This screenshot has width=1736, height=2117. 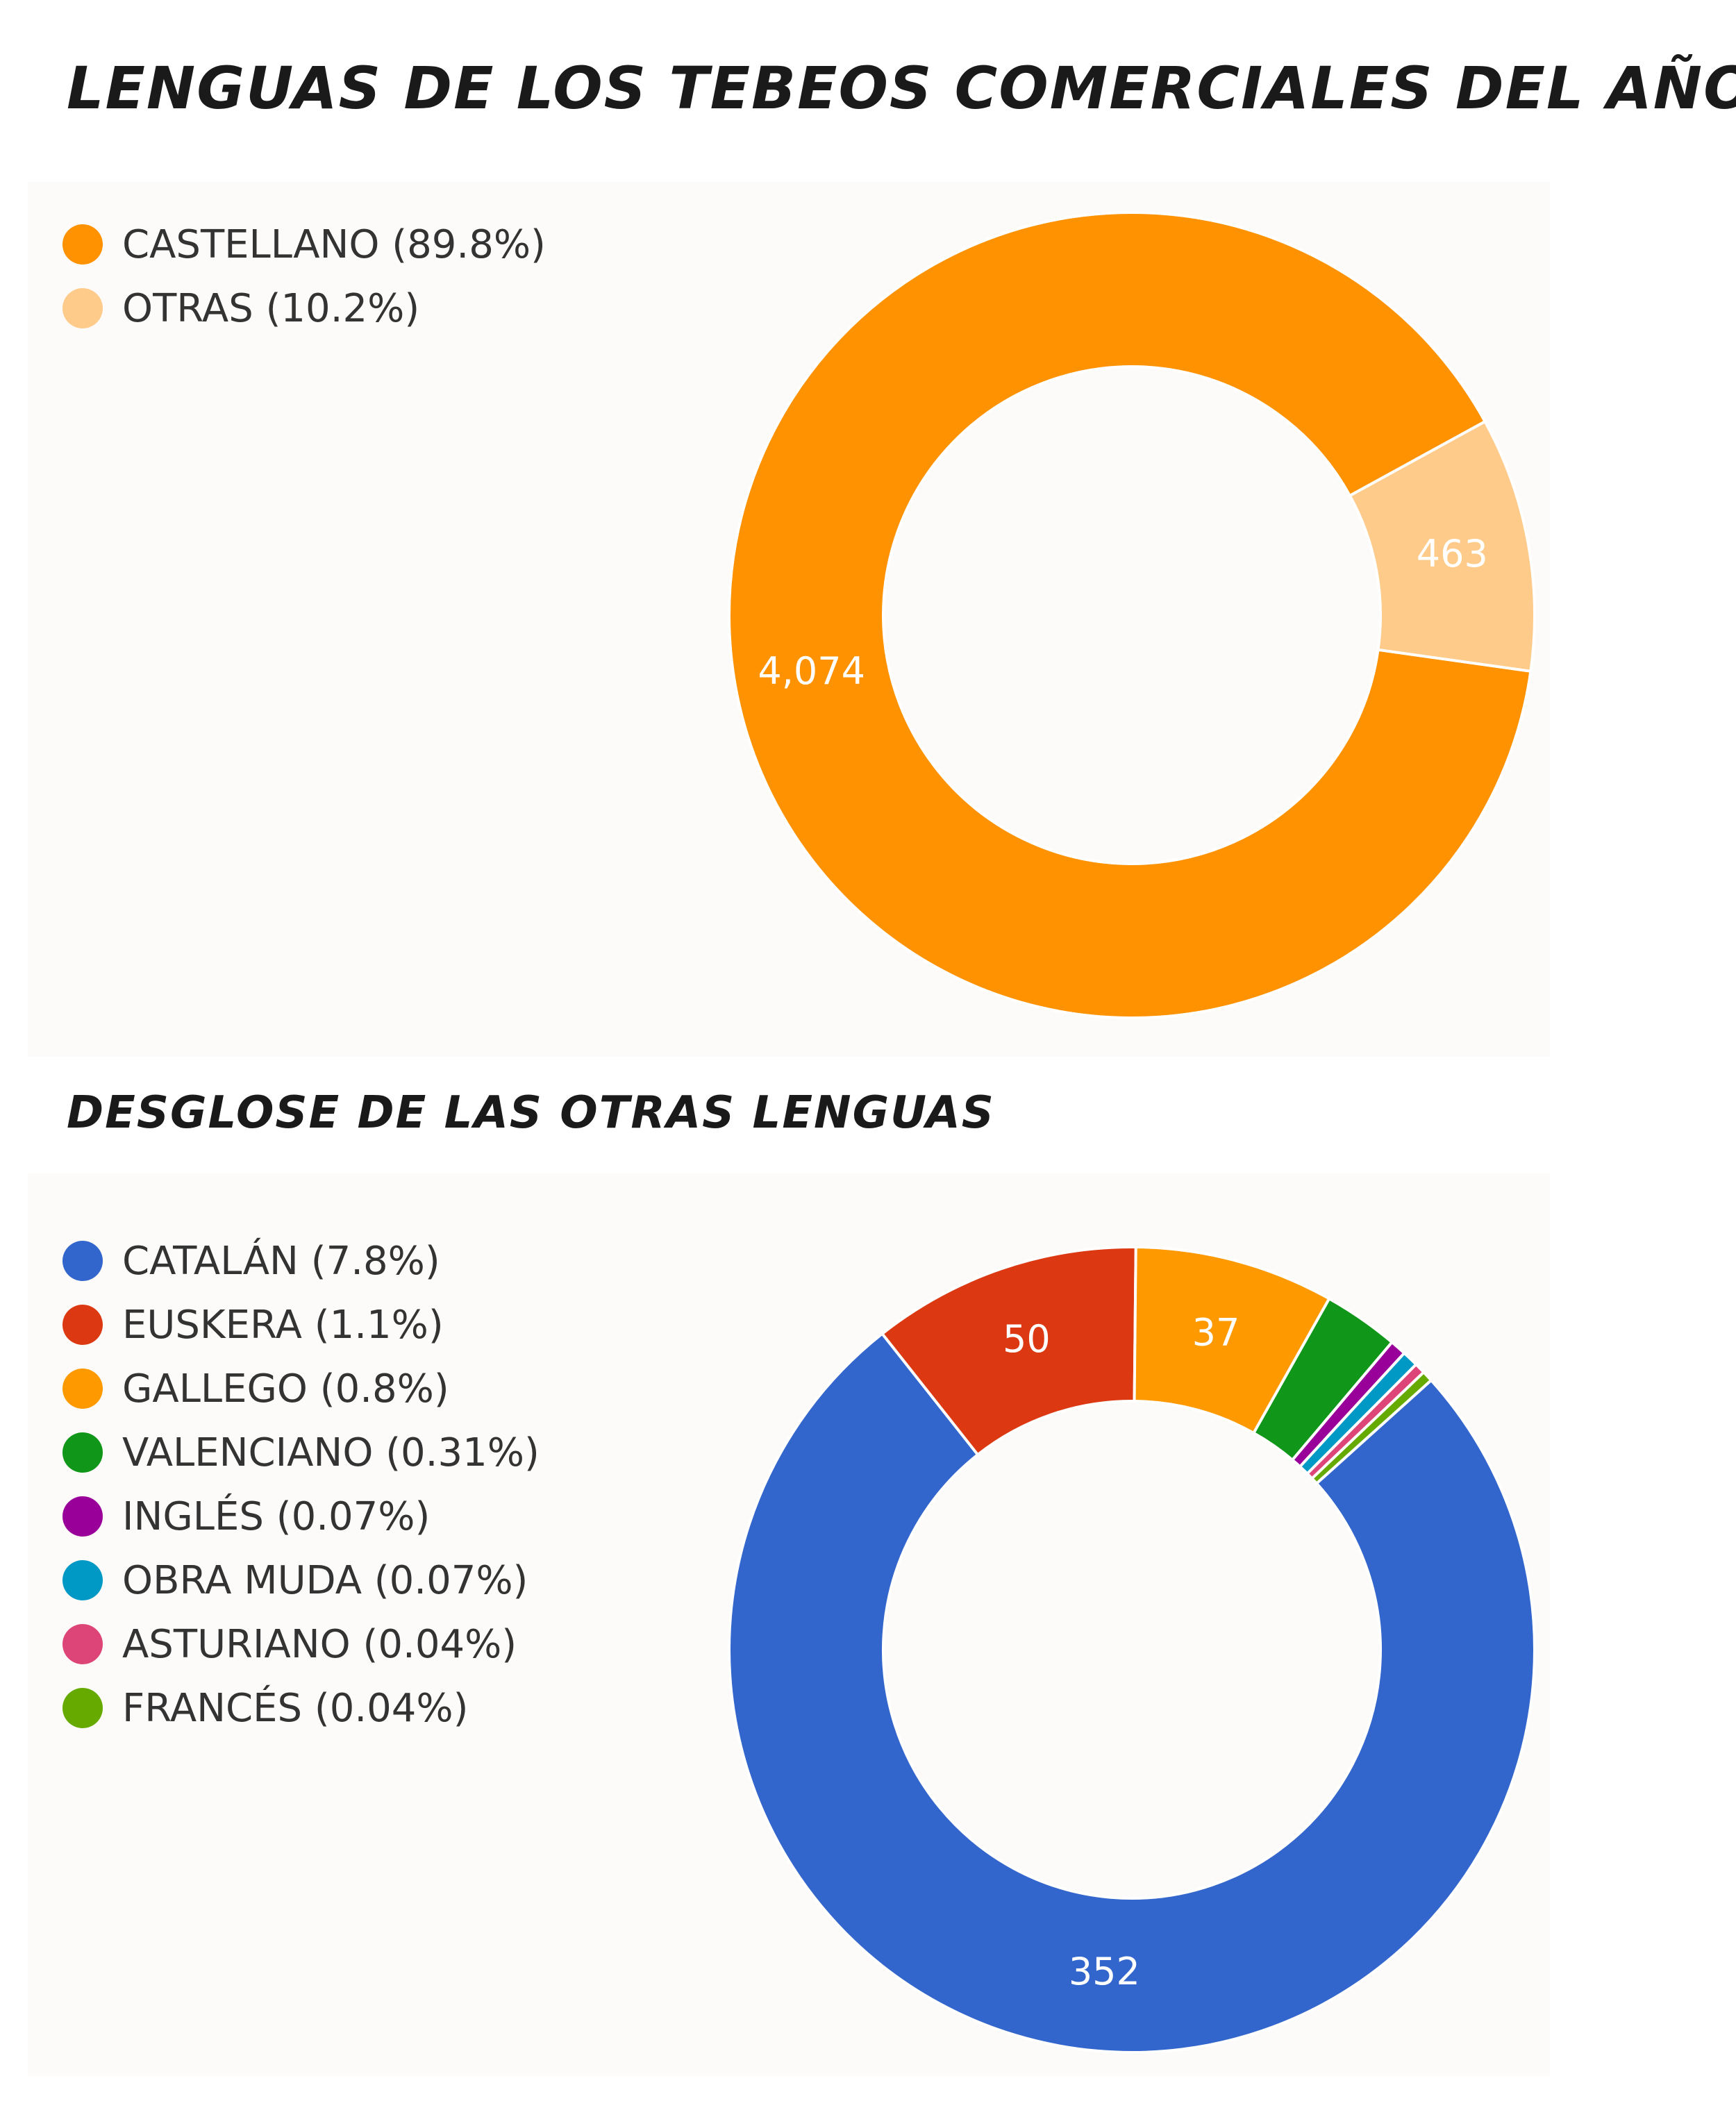 I want to click on legend-label: GALLEGO (0.8%), so click(x=285, y=1389).